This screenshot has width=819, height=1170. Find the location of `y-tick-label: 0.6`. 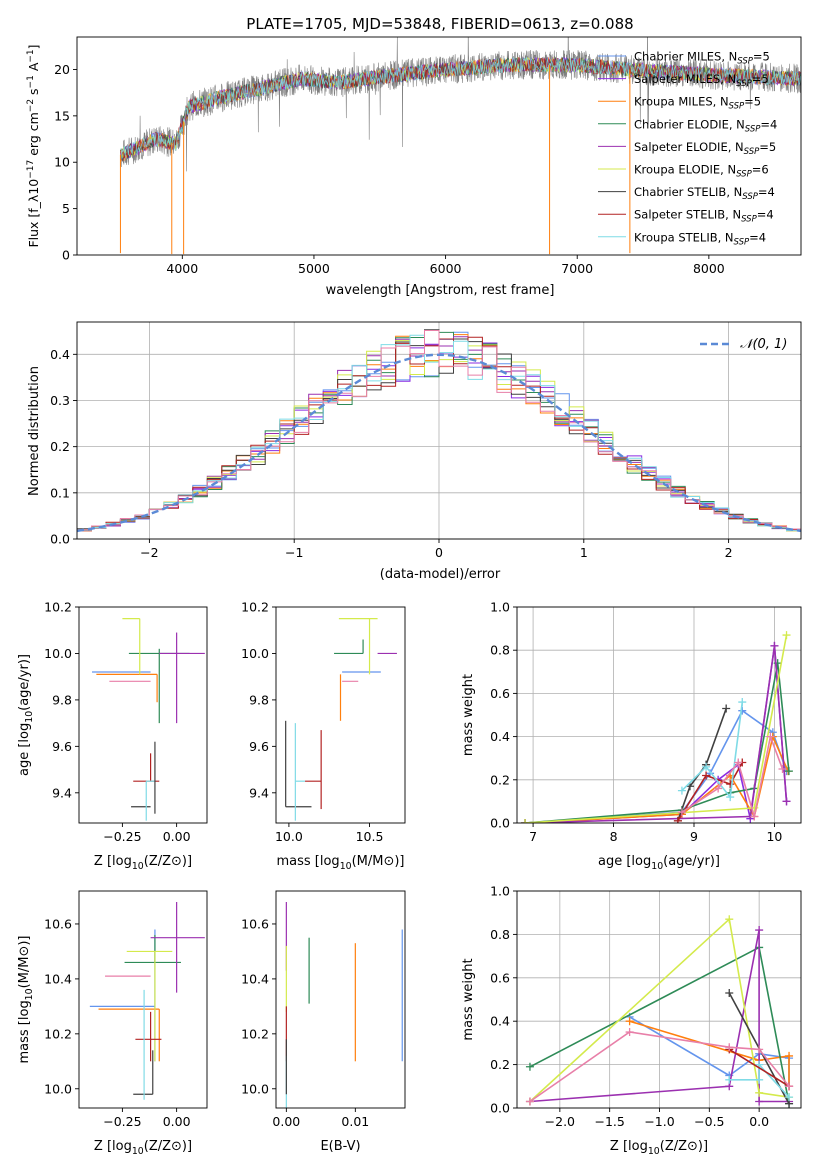

y-tick-label: 0.6 is located at coordinates (500, 977).